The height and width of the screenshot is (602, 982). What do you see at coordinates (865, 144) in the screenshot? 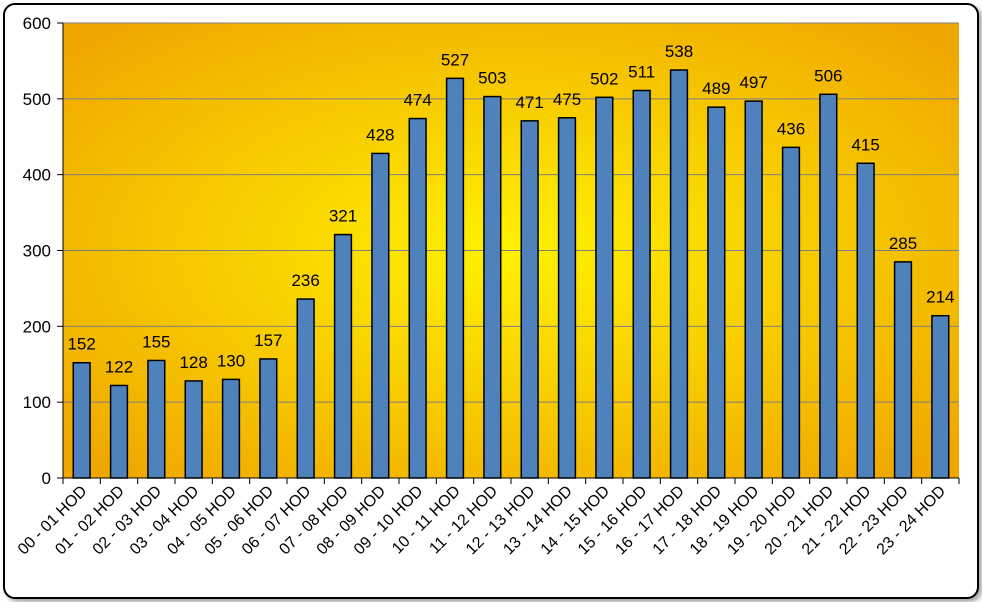
I see `data-label: 415` at bounding box center [865, 144].